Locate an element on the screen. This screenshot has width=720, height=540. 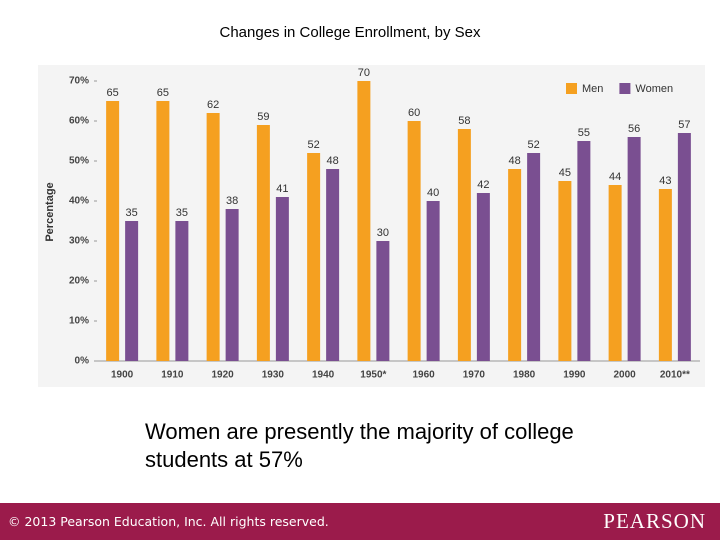
value-label: 57 is located at coordinates (684, 125).